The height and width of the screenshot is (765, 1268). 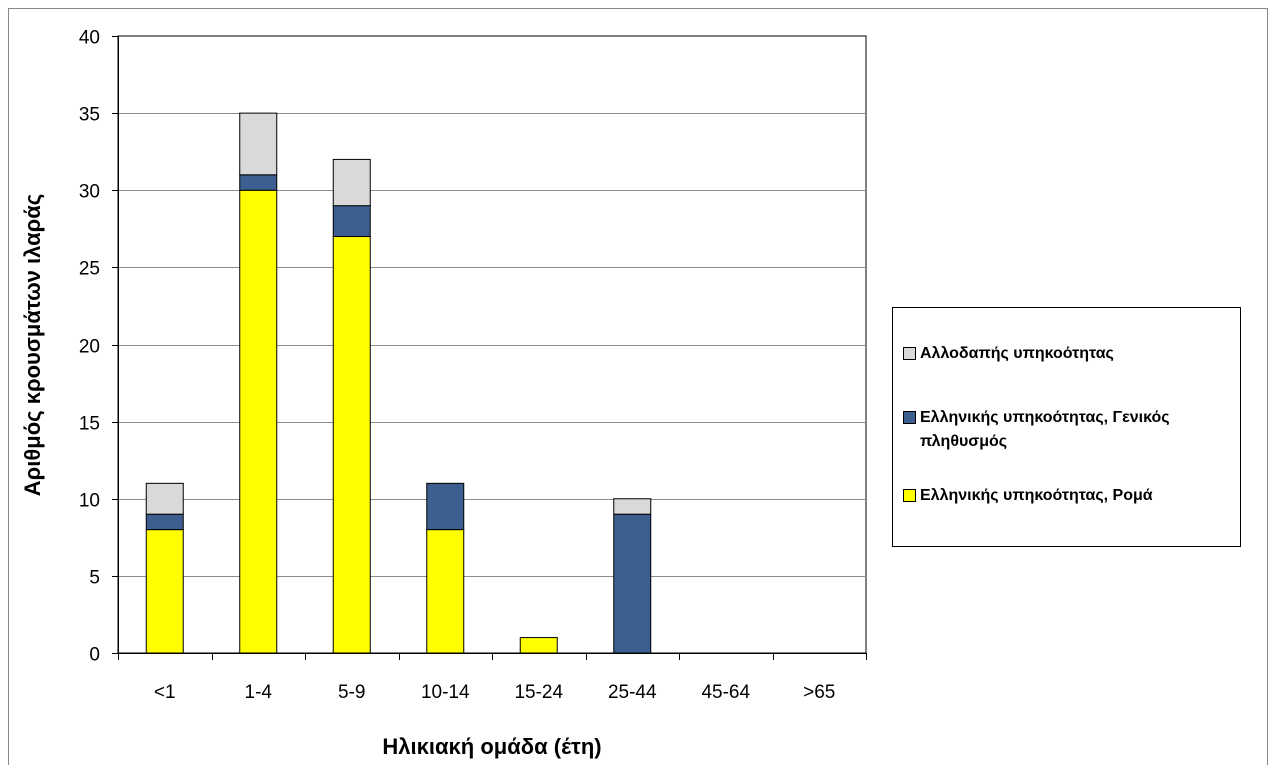 I want to click on legend-item-greek-general: Ελληνικής υπηκοότητας, Γενικός πληθυσμός, so click(x=1068, y=430).